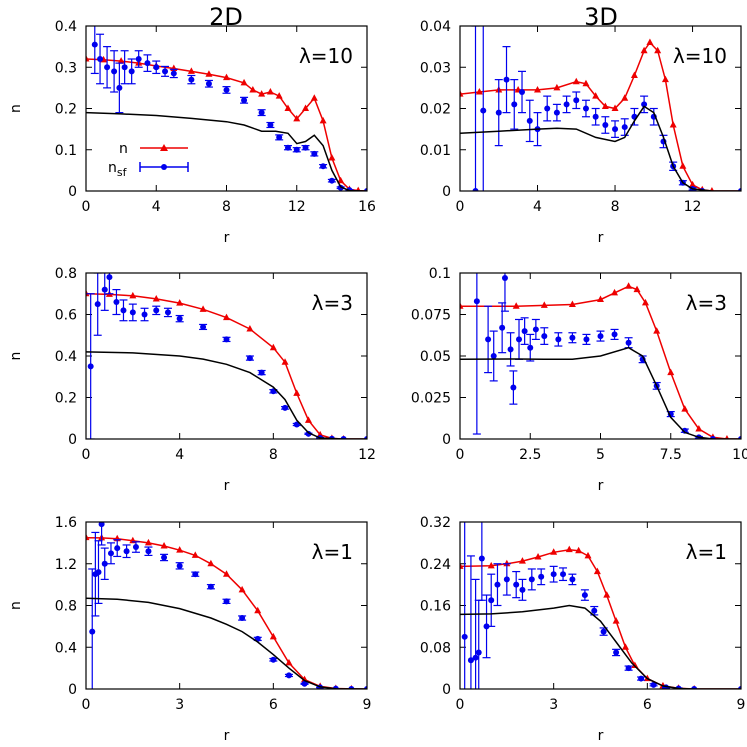 The image size is (747, 747). I want to click on panel-3d-l3-plot-area, so click(600, 356).